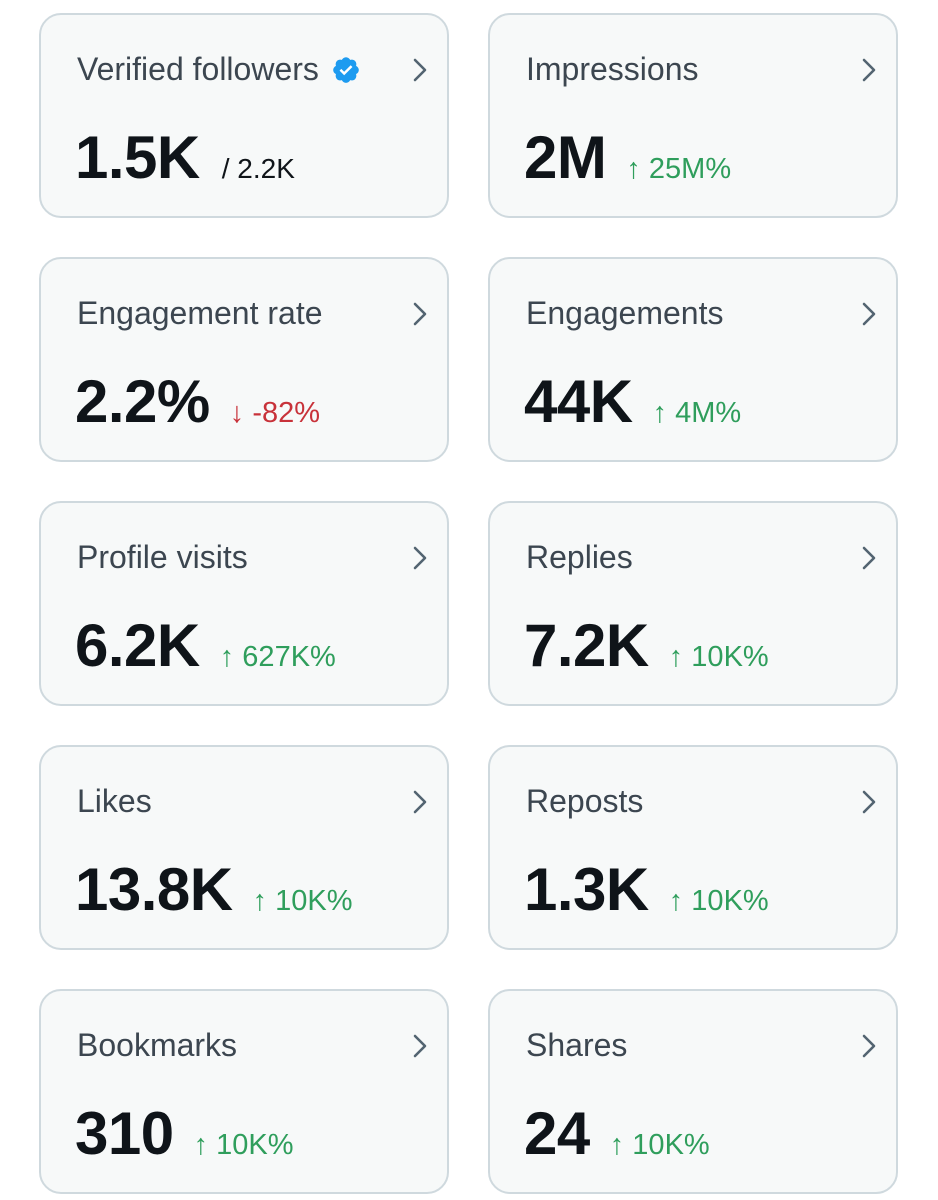 The width and height of the screenshot is (938, 1200). Describe the element at coordinates (244, 603) in the screenshot. I see `card-profile-visits: Profile visits 6.2K ↑ 627K%` at that location.